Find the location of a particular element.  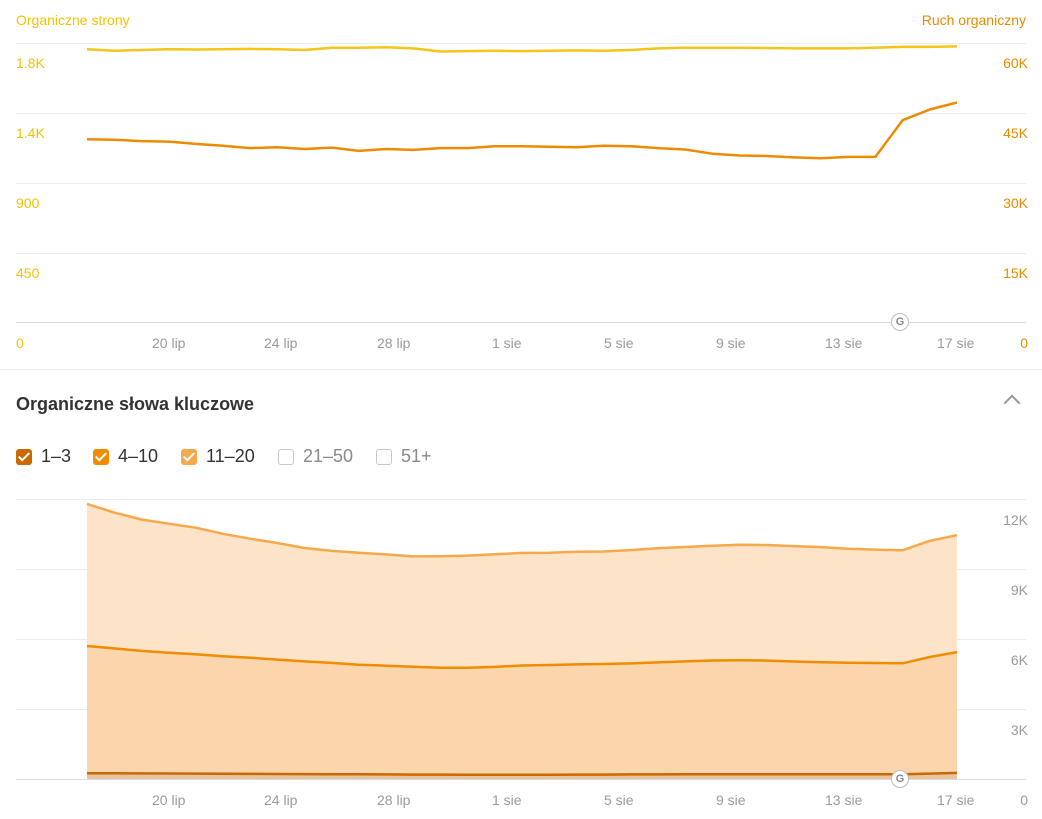

left-tick: 1.8K is located at coordinates (30, 63).